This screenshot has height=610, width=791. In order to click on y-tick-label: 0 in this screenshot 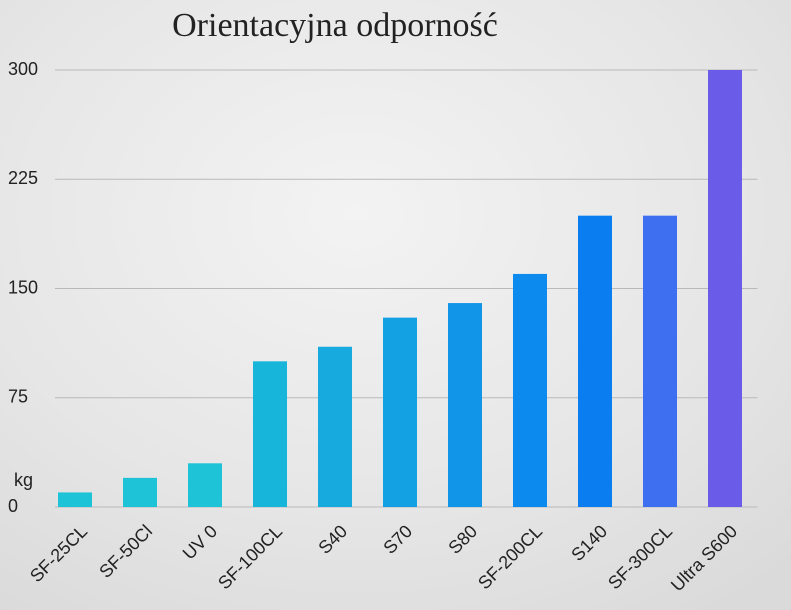, I will do `click(13, 506)`.